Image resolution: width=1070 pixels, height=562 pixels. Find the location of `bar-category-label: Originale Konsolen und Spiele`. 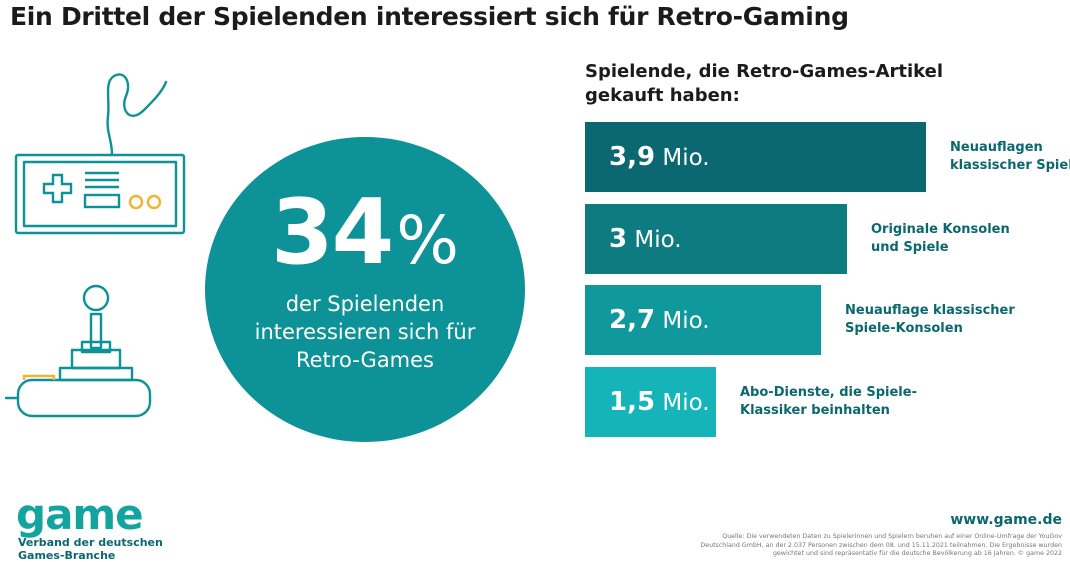

bar-category-label: Originale Konsolen und Spiele is located at coordinates (940, 239).